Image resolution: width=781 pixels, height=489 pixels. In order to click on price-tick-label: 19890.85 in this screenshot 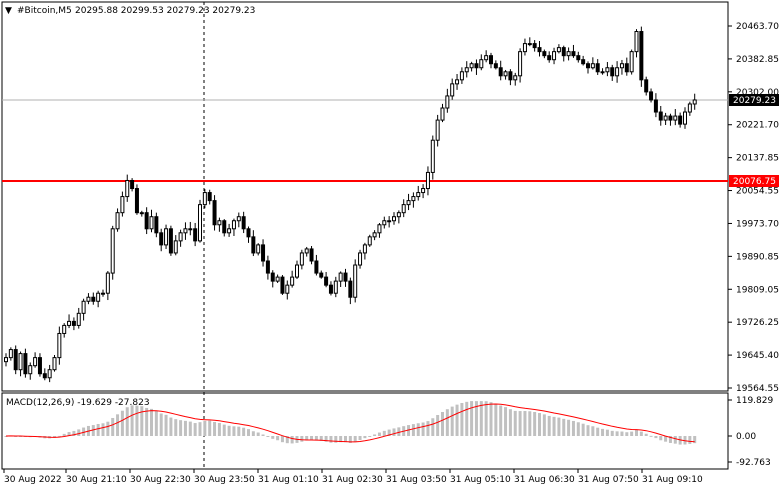, I will do `click(757, 257)`.